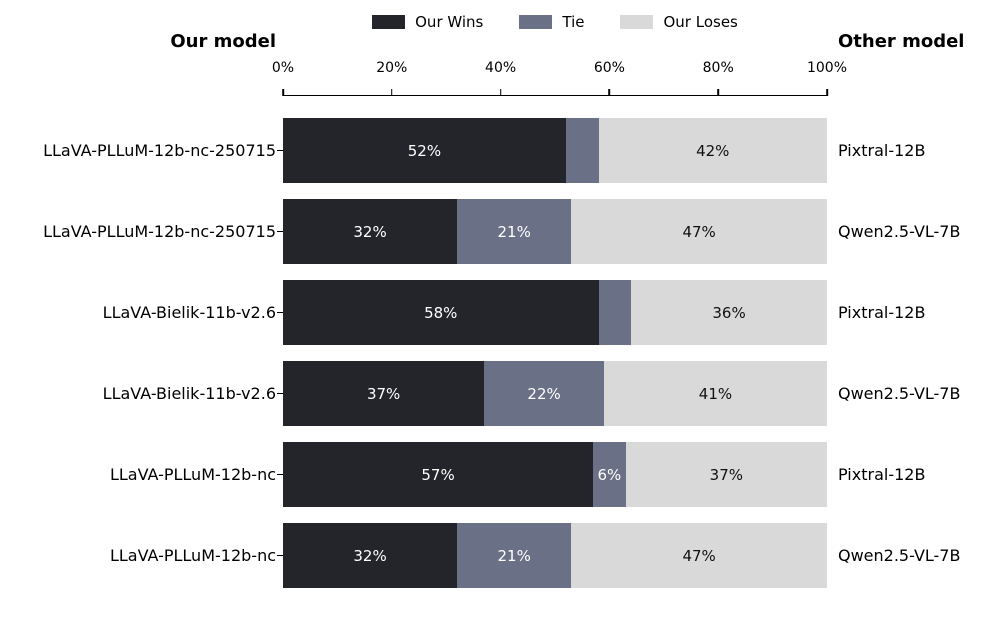  I want to click on chart-row: LLaVA-PLLuM-12b-nc 57% 6% 37% Pixtral-12B, so click(498, 474).